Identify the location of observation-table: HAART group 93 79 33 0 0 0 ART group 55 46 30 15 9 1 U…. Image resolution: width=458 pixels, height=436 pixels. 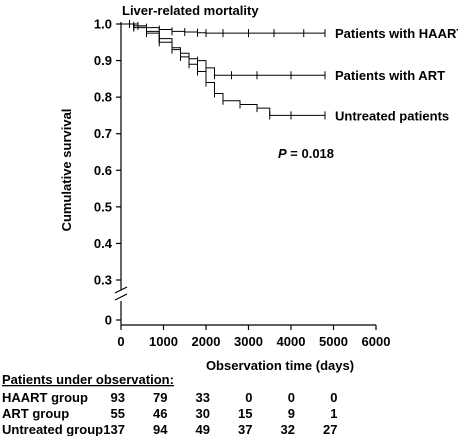
(170, 413).